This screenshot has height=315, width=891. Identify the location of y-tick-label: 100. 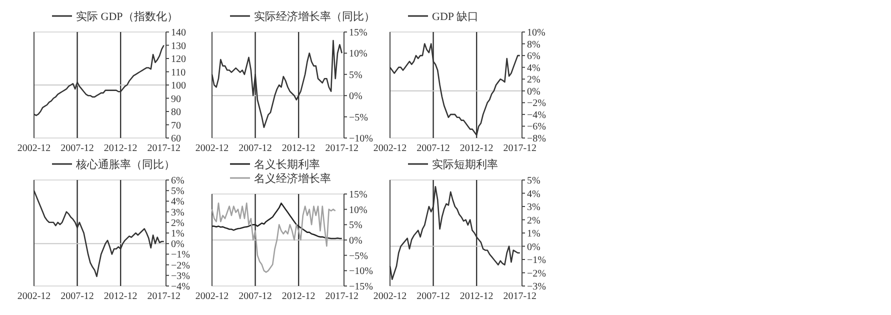
(178, 86).